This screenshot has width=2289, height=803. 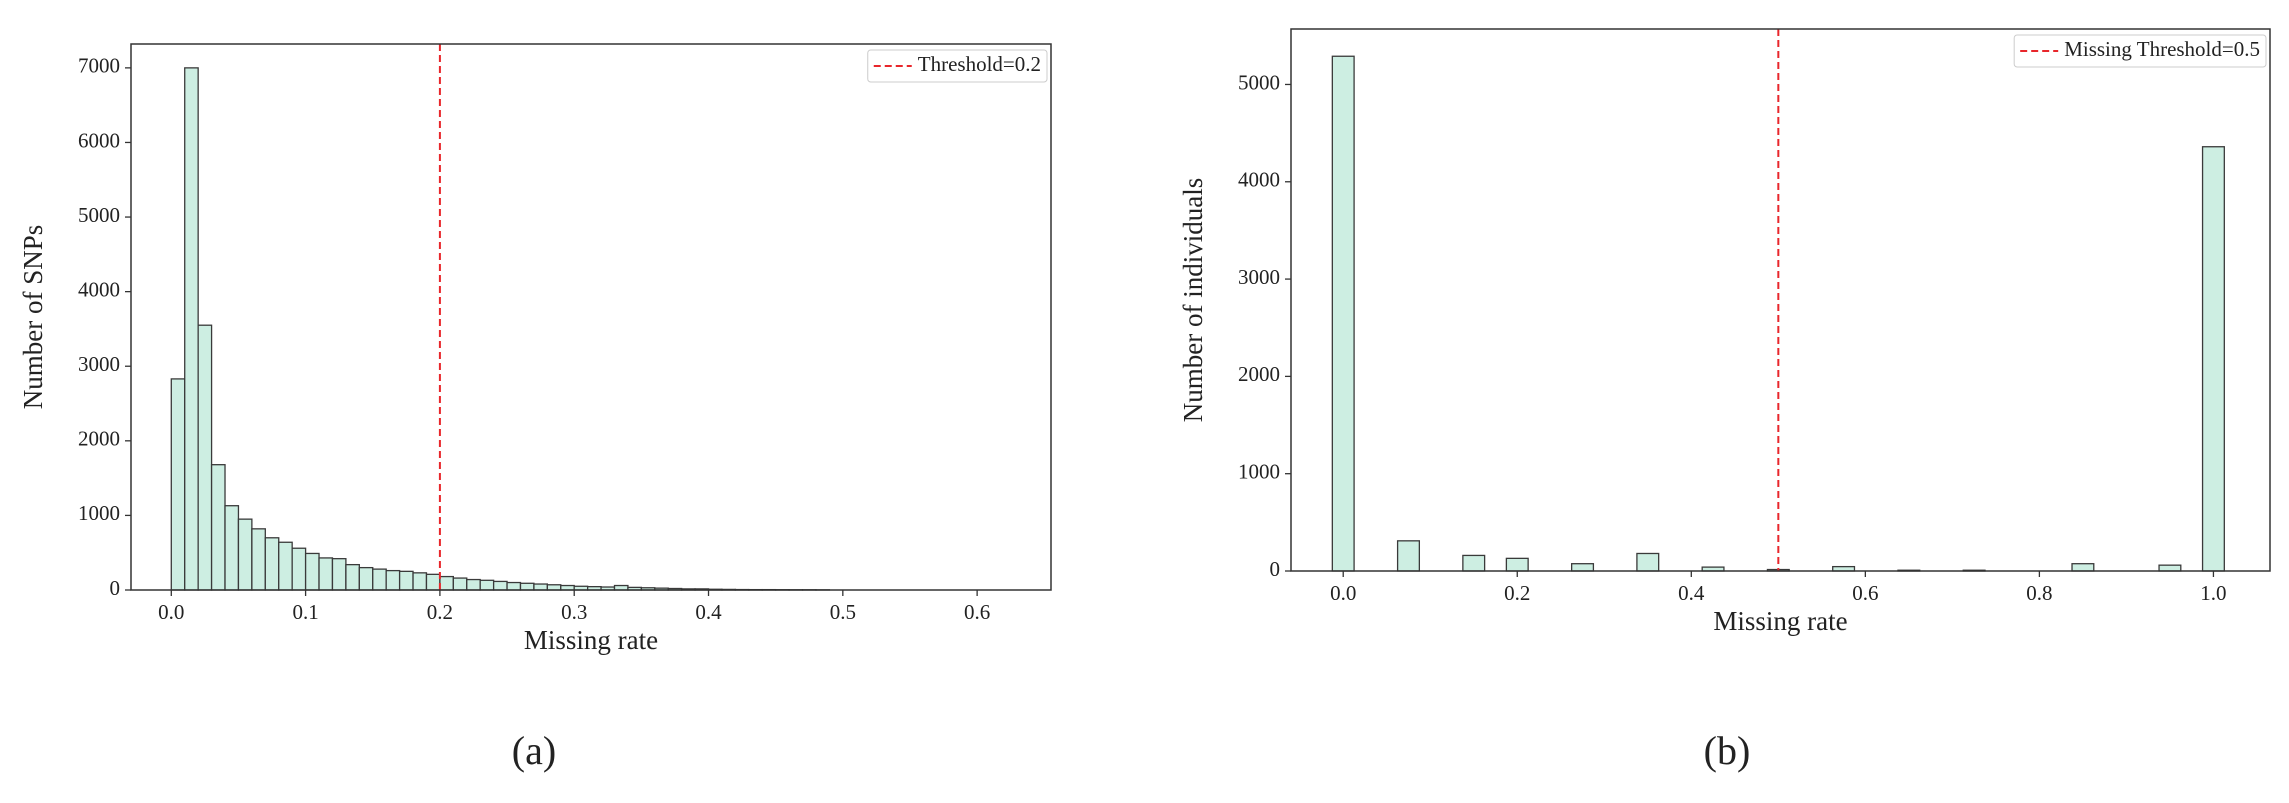 What do you see at coordinates (33, 317) in the screenshot?
I see `y-axis-label: Number of SNPs` at bounding box center [33, 317].